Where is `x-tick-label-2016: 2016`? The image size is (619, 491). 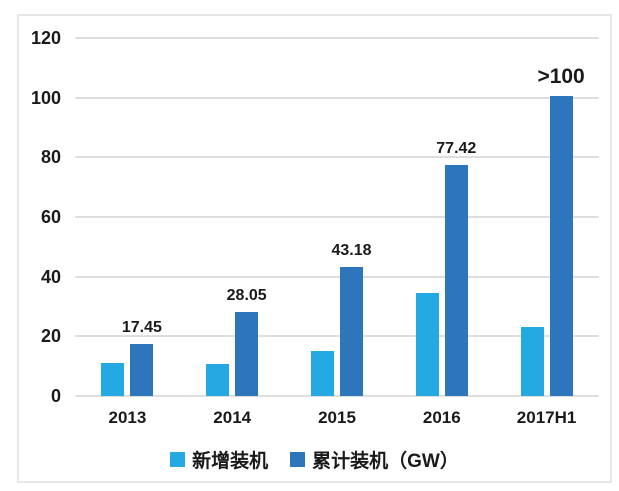
x-tick-label-2016: 2016 is located at coordinates (441, 417).